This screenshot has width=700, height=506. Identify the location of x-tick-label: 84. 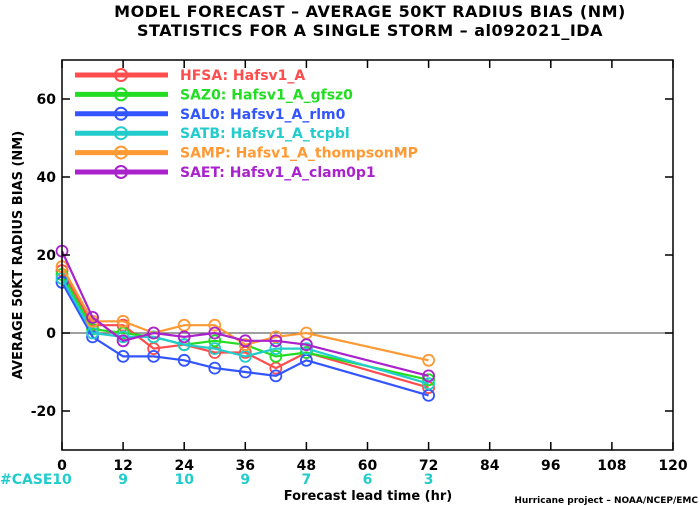
(490, 466).